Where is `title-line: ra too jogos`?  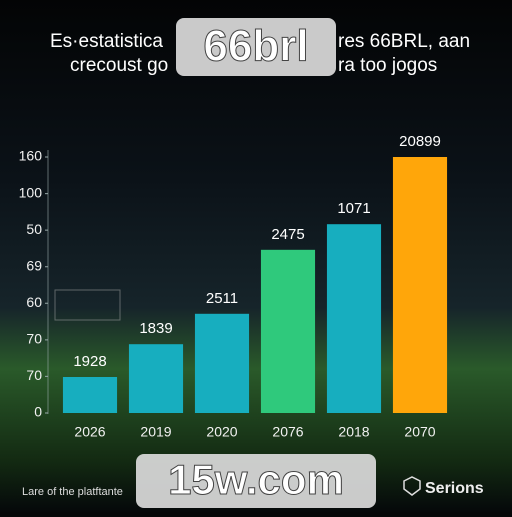 title-line: ra too jogos is located at coordinates (387, 65).